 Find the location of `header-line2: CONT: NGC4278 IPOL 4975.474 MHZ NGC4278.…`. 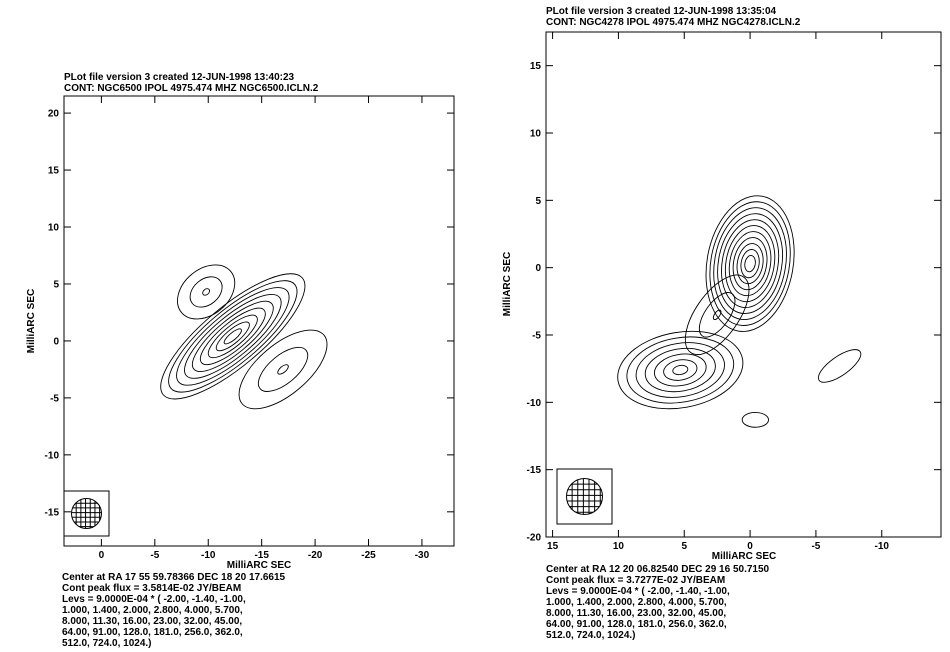

header-line2: CONT: NGC4278 IPOL 4975.474 MHZ NGC4278.… is located at coordinates (673, 22).